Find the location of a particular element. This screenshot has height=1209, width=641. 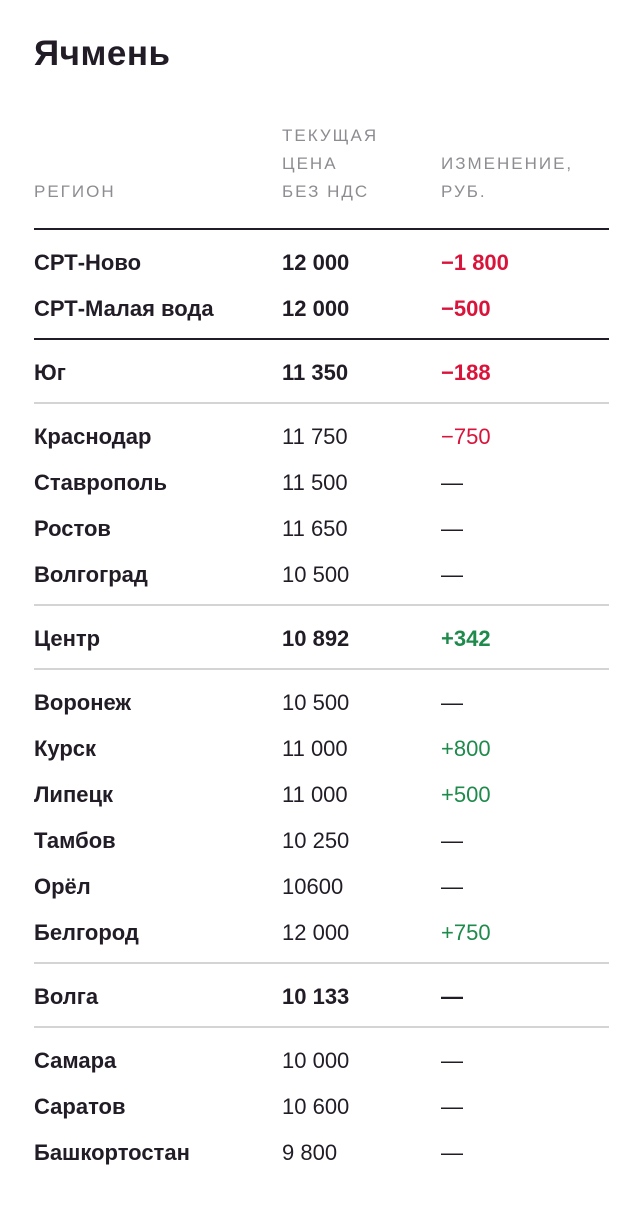

price-cell: 11 650 is located at coordinates (315, 528).